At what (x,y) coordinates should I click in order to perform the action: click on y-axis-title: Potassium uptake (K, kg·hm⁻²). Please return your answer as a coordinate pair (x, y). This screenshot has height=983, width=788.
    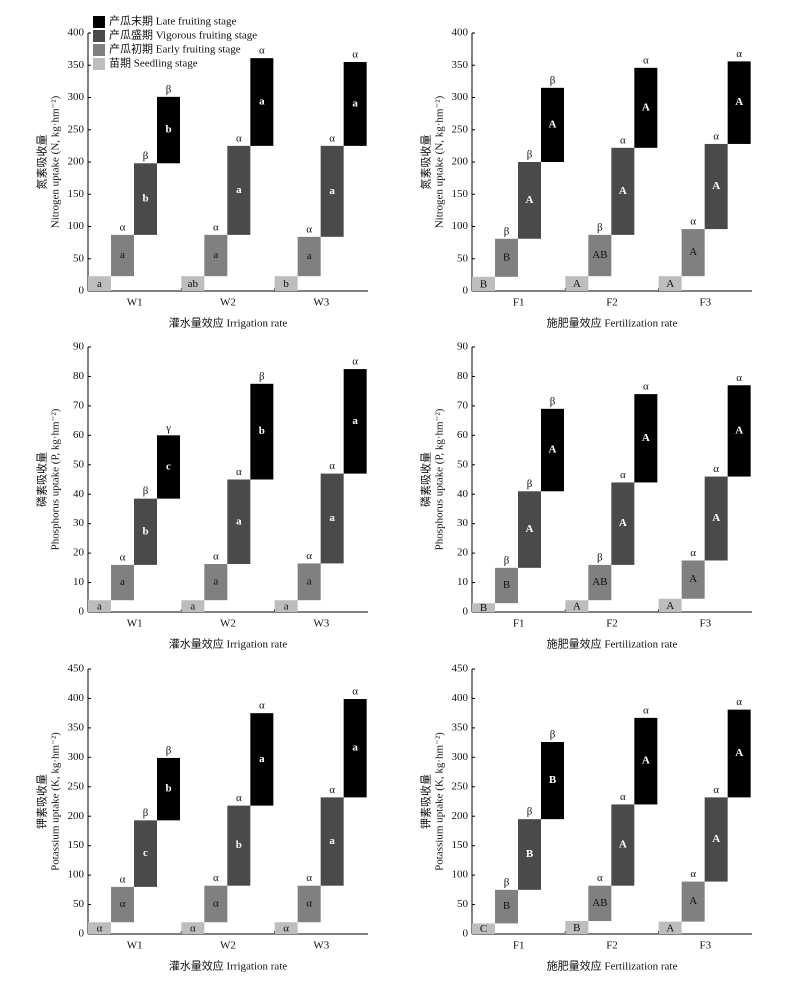
    Looking at the image, I should click on (440, 801).